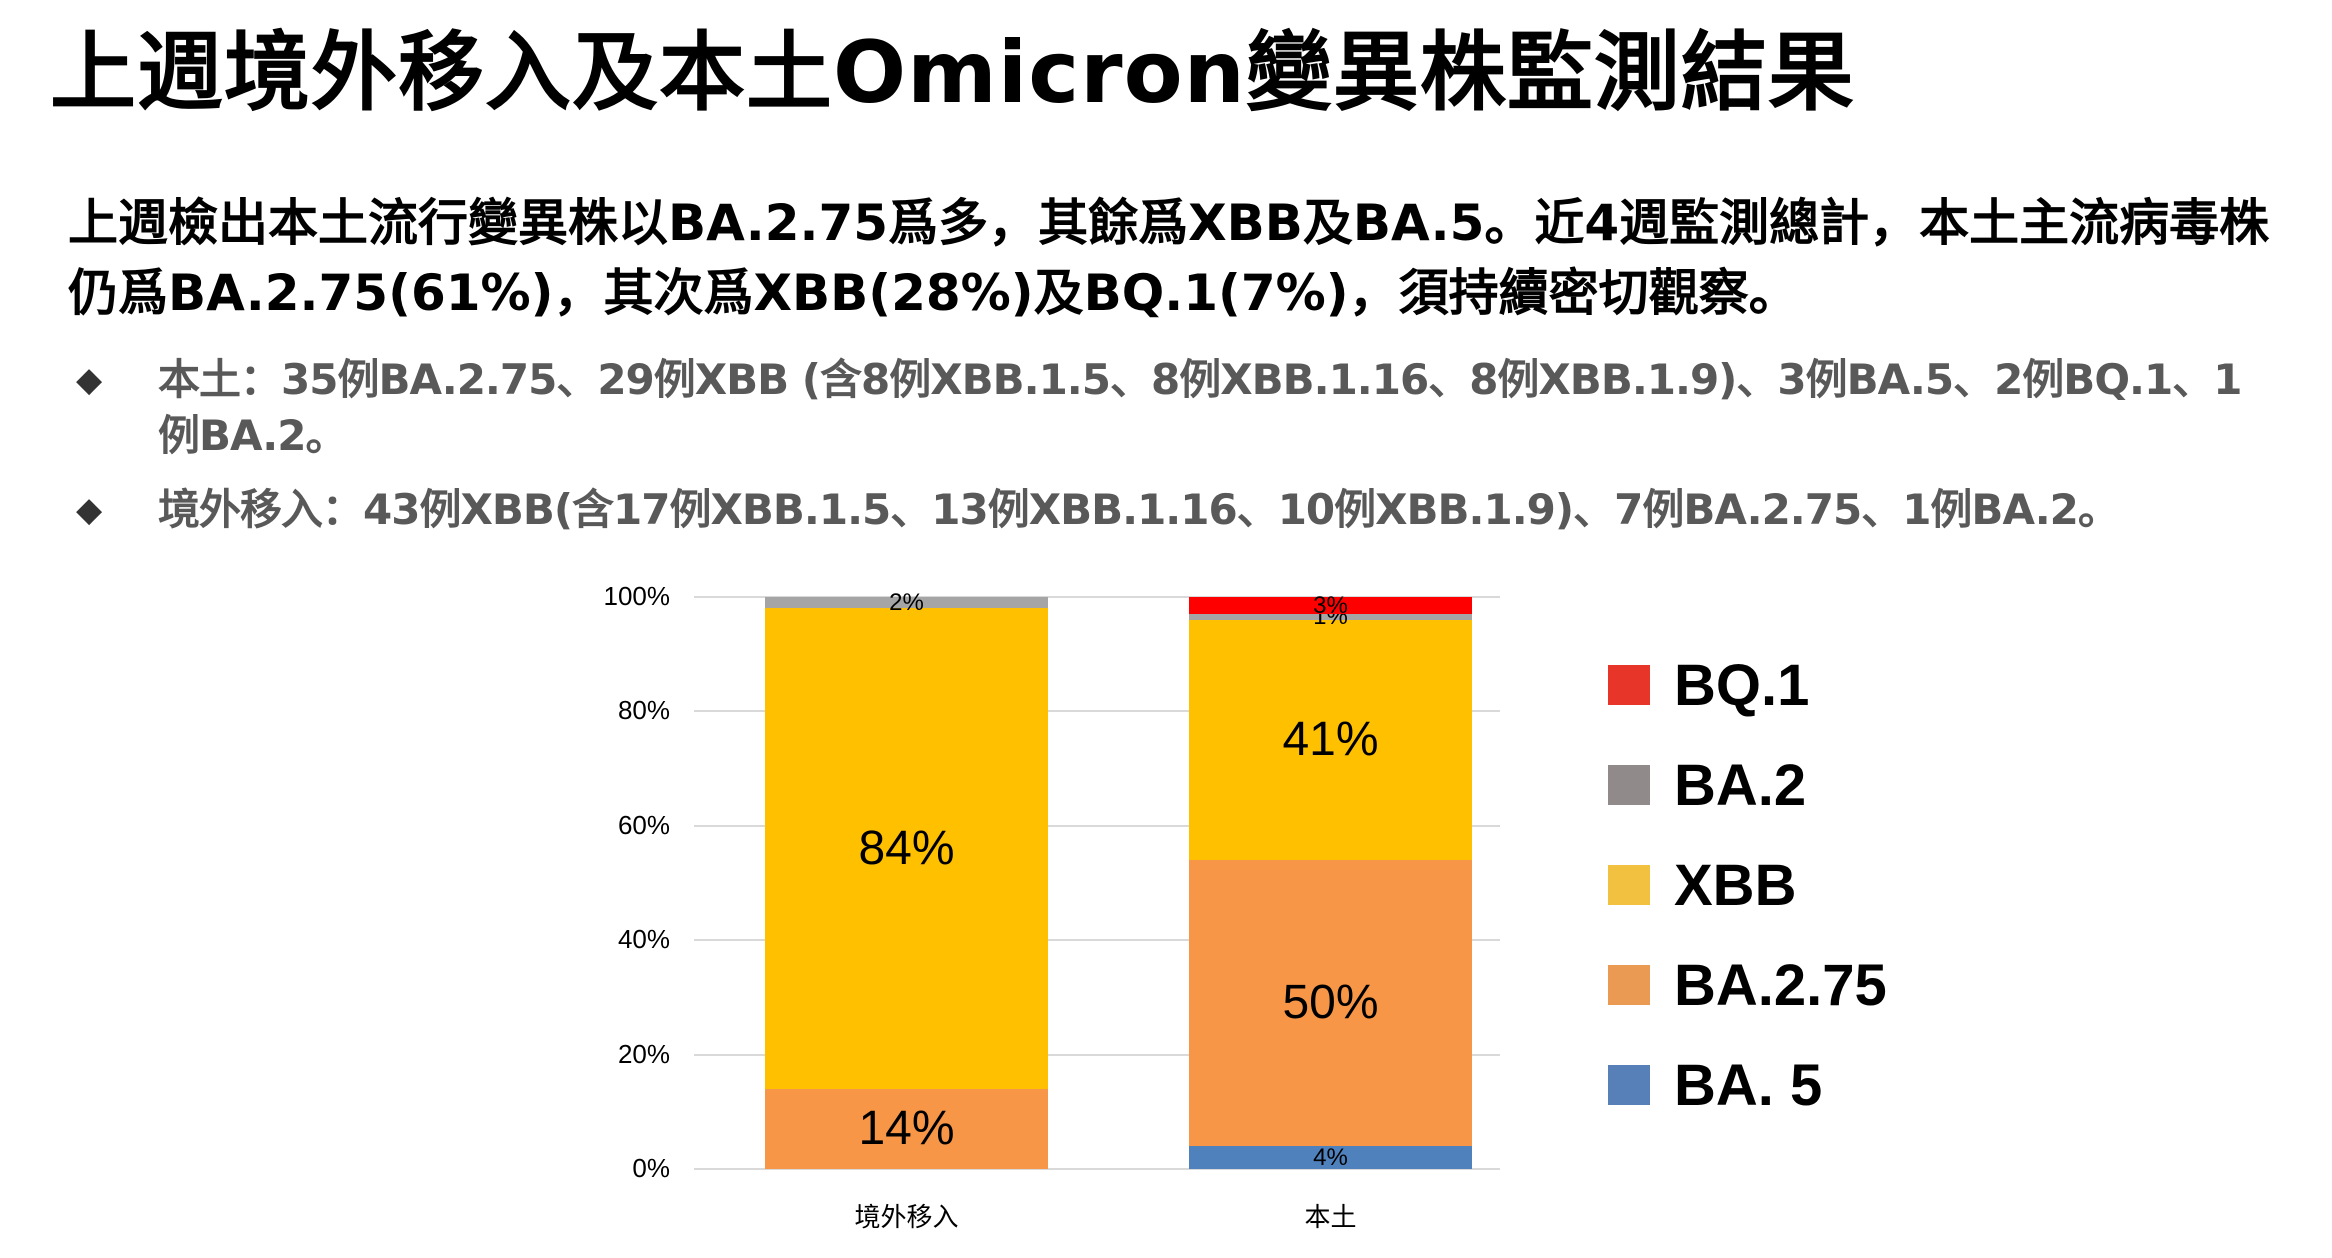 This screenshot has width=2332, height=1258. I want to click on legend-item: BA.2, so click(1747, 785).